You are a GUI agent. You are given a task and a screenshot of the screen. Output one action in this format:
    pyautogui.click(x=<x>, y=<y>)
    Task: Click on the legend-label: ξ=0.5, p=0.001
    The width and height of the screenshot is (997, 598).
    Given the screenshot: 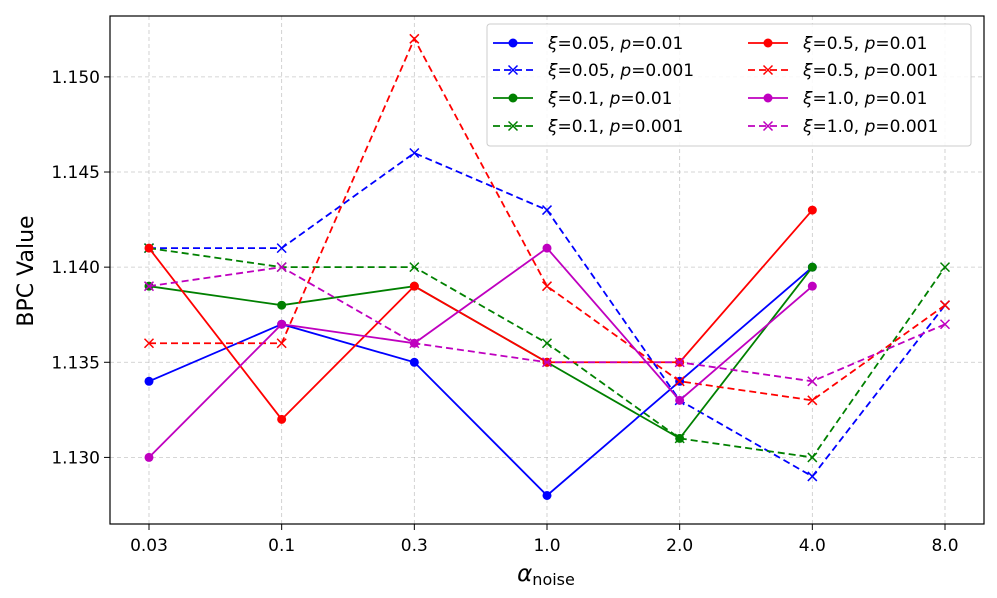 What is the action you would take?
    pyautogui.click(x=870, y=71)
    